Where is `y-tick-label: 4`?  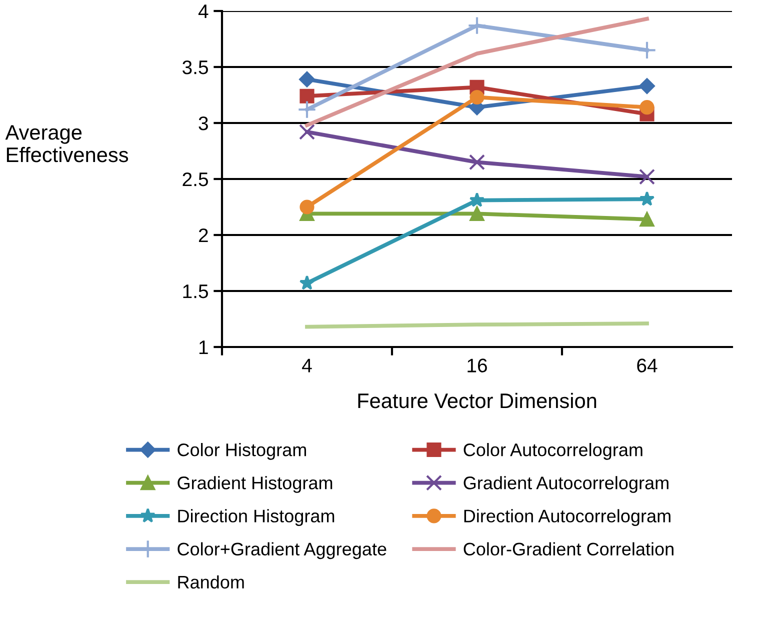
y-tick-label: 4 is located at coordinates (203, 11).